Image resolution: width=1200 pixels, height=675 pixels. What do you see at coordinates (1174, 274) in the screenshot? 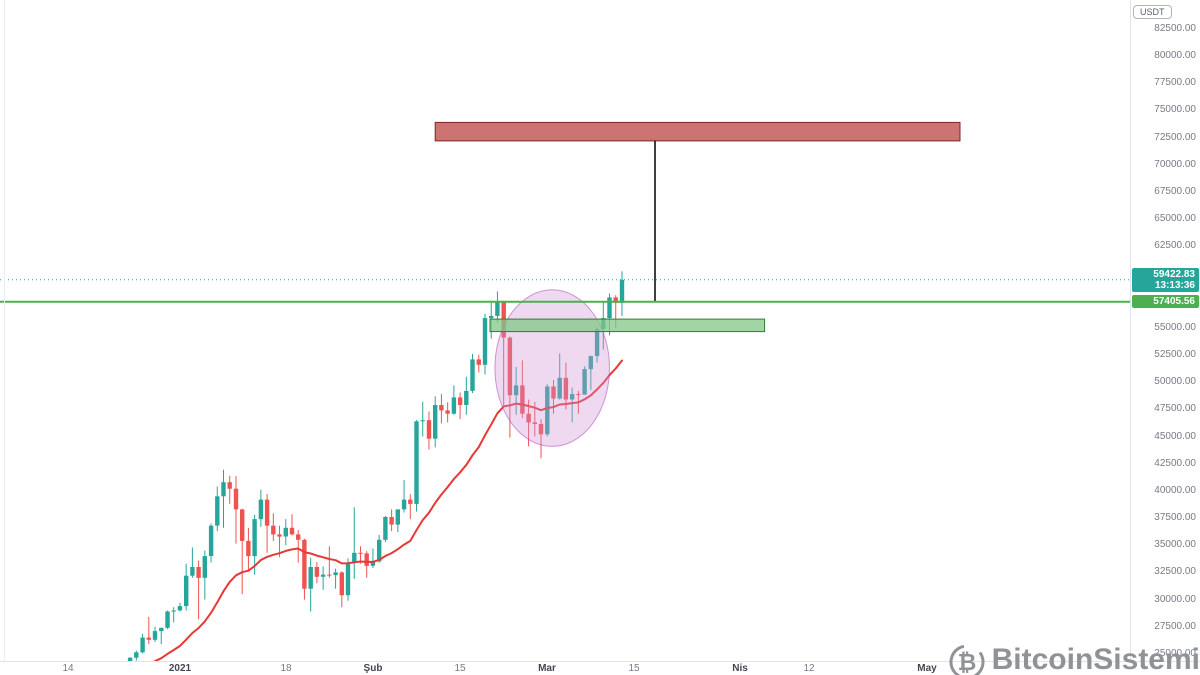
I see `current-price-value: 59422.83` at bounding box center [1174, 274].